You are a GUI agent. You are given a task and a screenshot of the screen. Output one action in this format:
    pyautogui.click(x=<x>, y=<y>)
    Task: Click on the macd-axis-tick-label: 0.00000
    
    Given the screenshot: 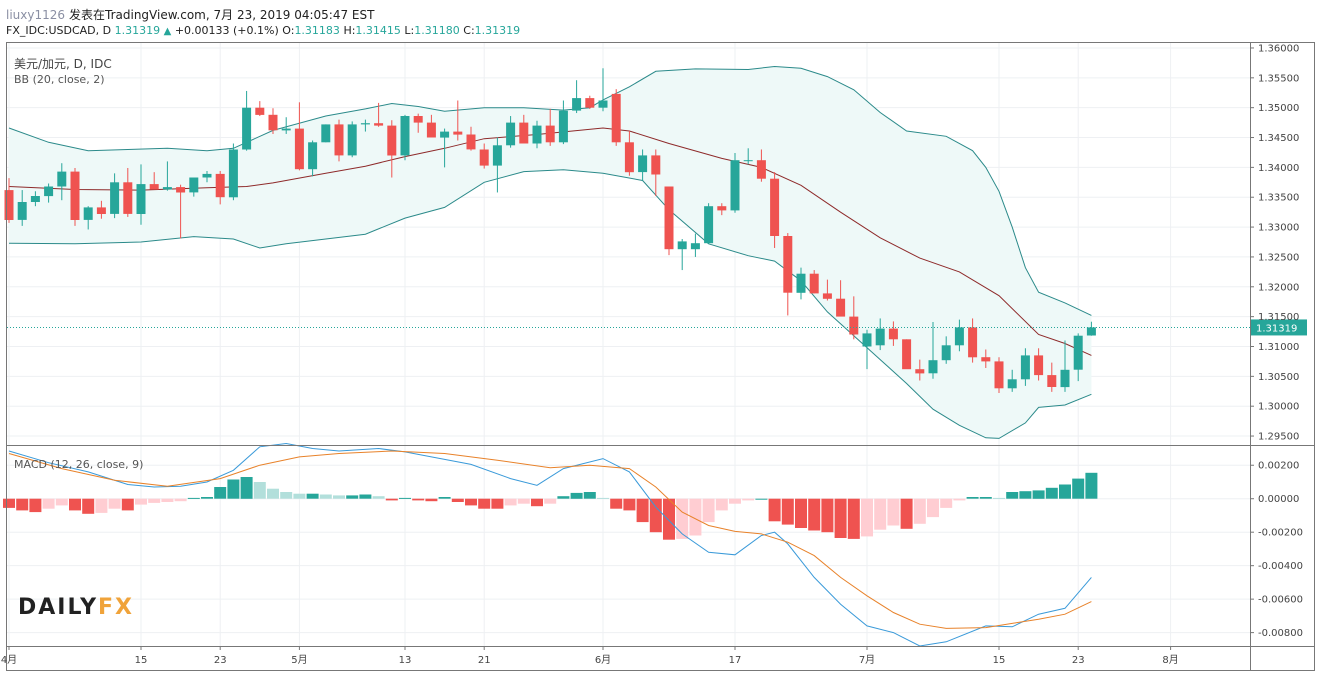 What is the action you would take?
    pyautogui.click(x=1278, y=499)
    